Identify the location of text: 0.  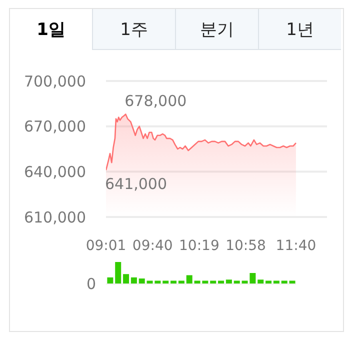
(90, 284).